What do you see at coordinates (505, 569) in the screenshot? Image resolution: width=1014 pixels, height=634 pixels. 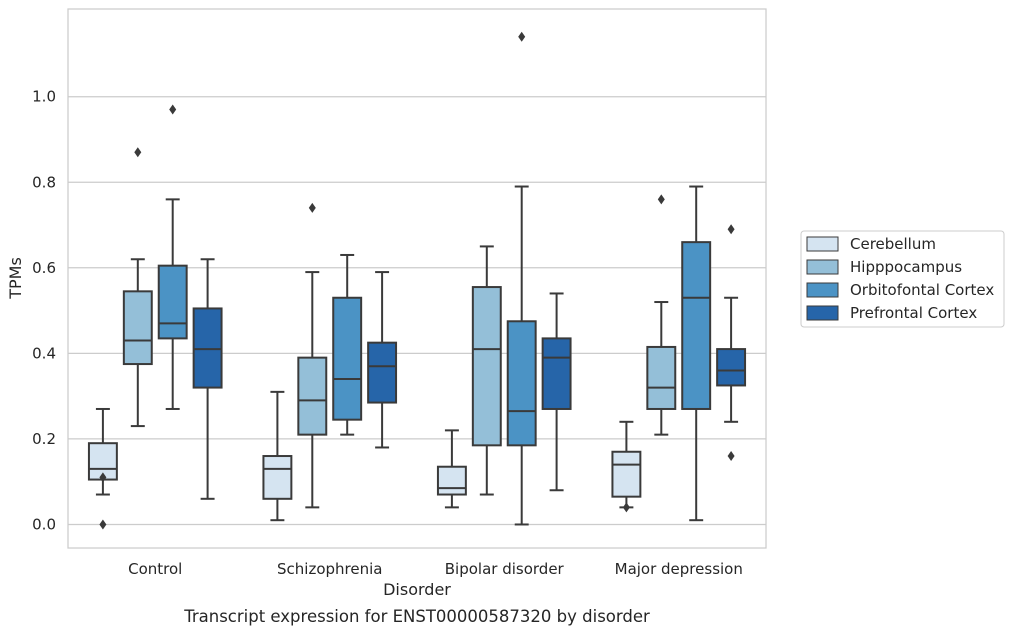 I see `x-tick-label: Bipolar disorder` at bounding box center [505, 569].